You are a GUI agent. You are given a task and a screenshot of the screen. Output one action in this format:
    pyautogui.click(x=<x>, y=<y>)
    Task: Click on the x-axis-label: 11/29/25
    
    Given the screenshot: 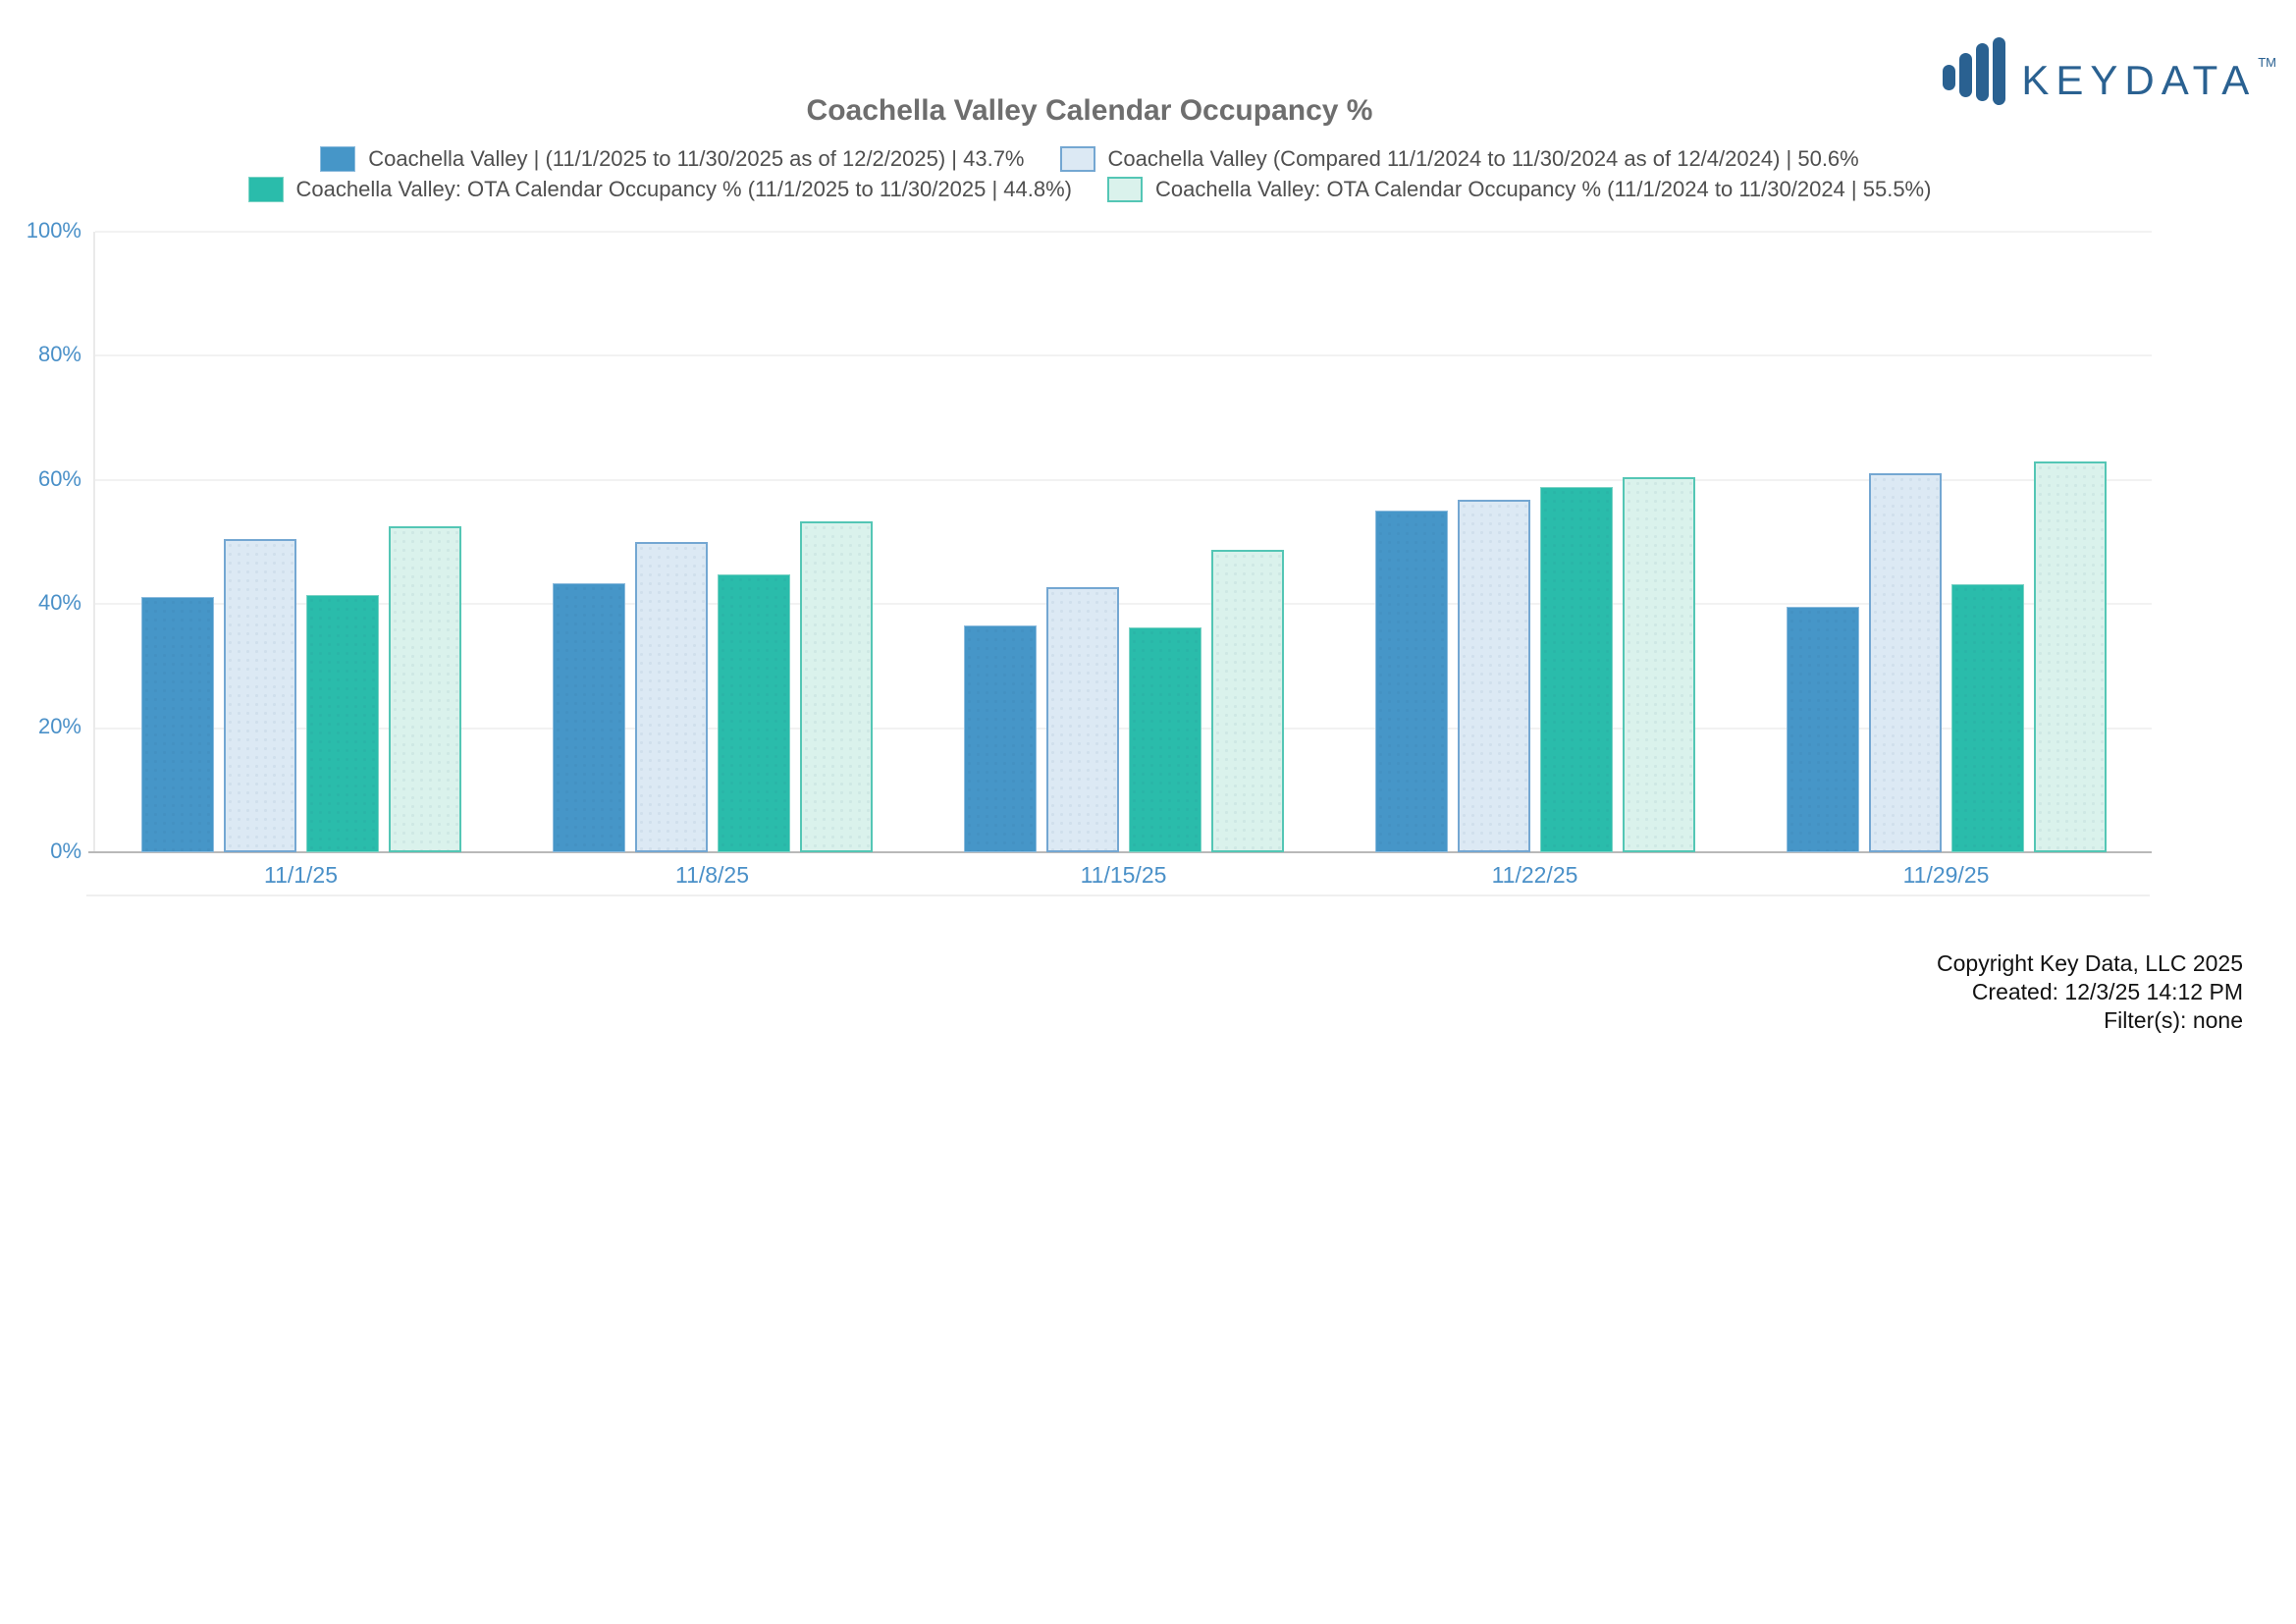 What is the action you would take?
    pyautogui.click(x=1946, y=875)
    